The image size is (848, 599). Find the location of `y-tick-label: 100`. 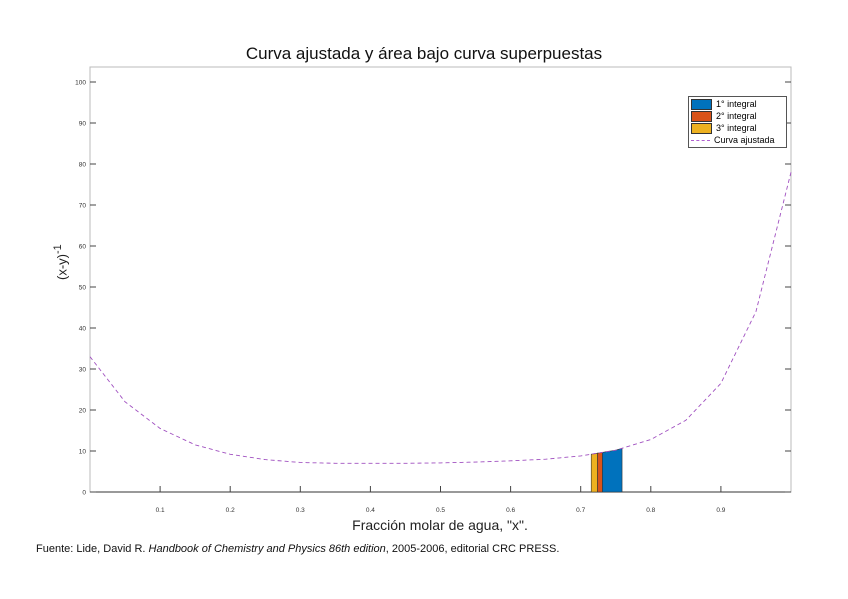

y-tick-label: 100 is located at coordinates (80, 83).